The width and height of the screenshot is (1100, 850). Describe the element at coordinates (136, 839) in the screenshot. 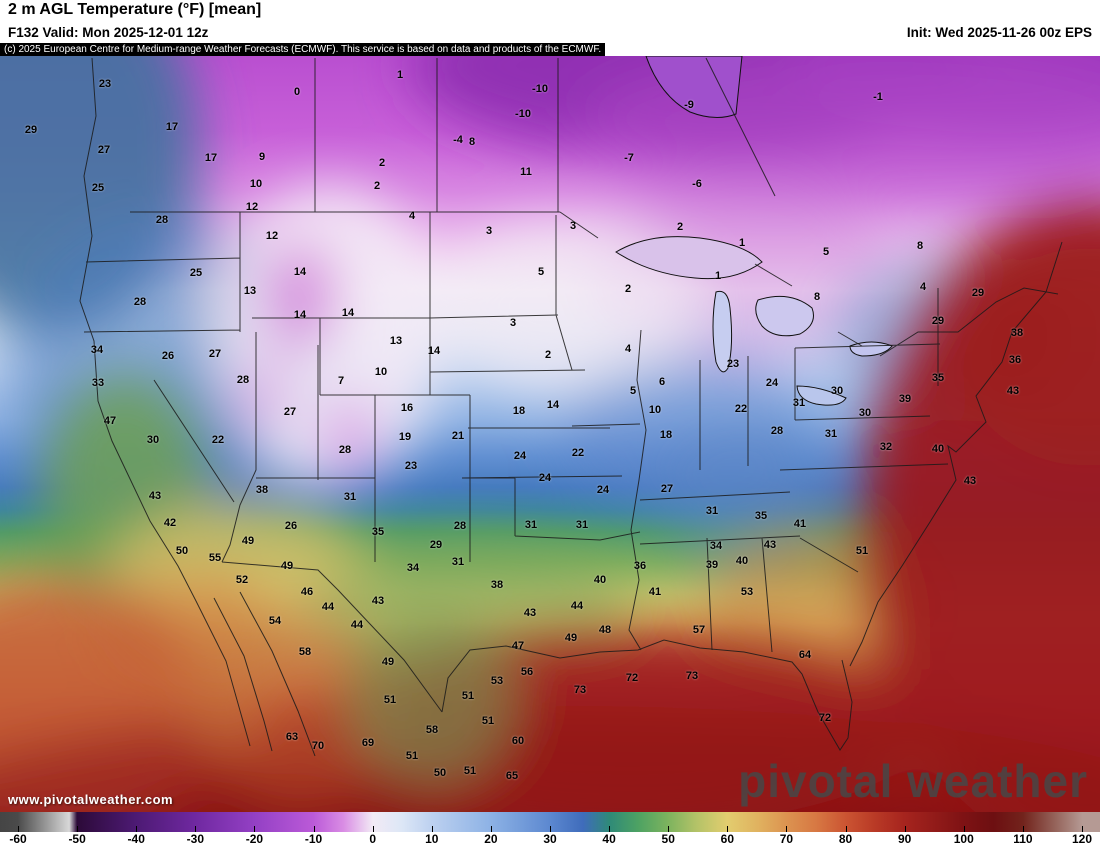

I see `colorbar-tick-label: -40` at that location.